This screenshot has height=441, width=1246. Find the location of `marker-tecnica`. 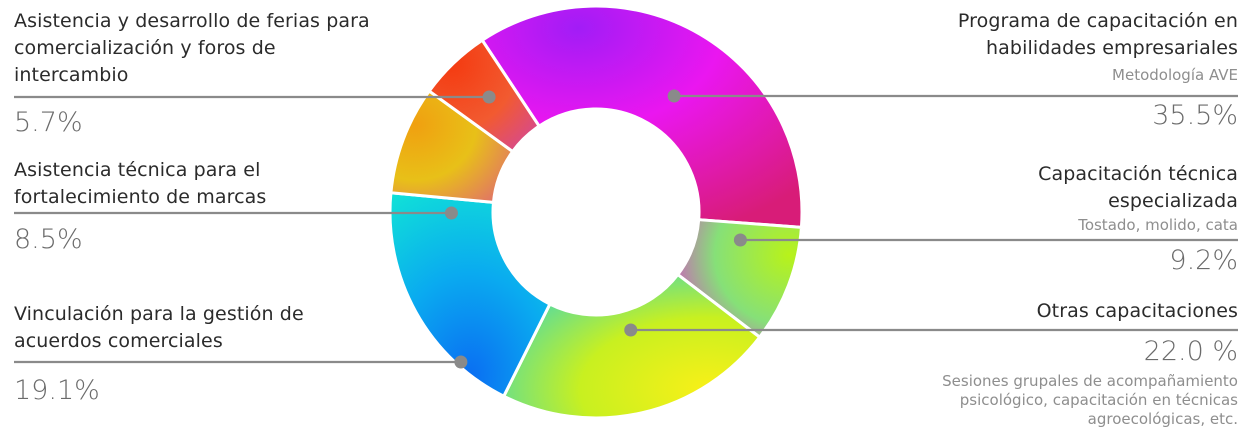

marker-tecnica is located at coordinates (740, 240).